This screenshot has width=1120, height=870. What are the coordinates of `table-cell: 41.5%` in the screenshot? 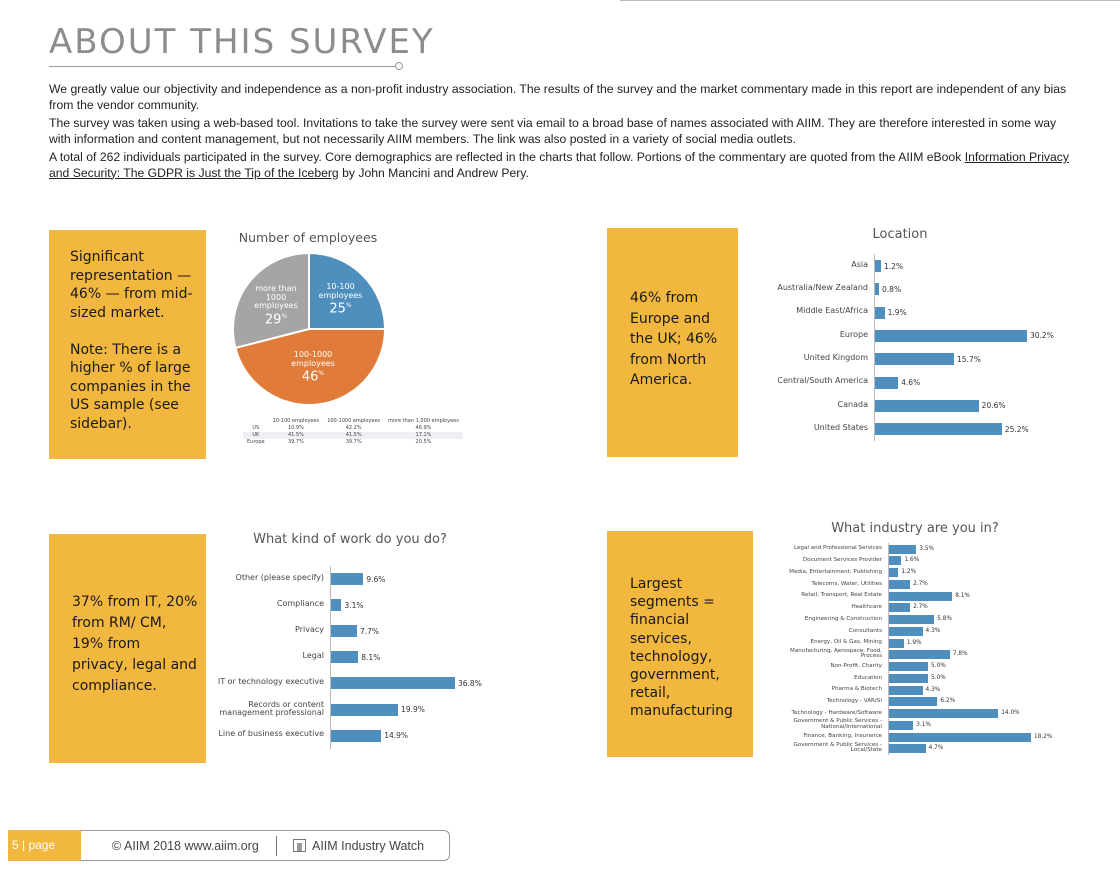 It's located at (354, 435).